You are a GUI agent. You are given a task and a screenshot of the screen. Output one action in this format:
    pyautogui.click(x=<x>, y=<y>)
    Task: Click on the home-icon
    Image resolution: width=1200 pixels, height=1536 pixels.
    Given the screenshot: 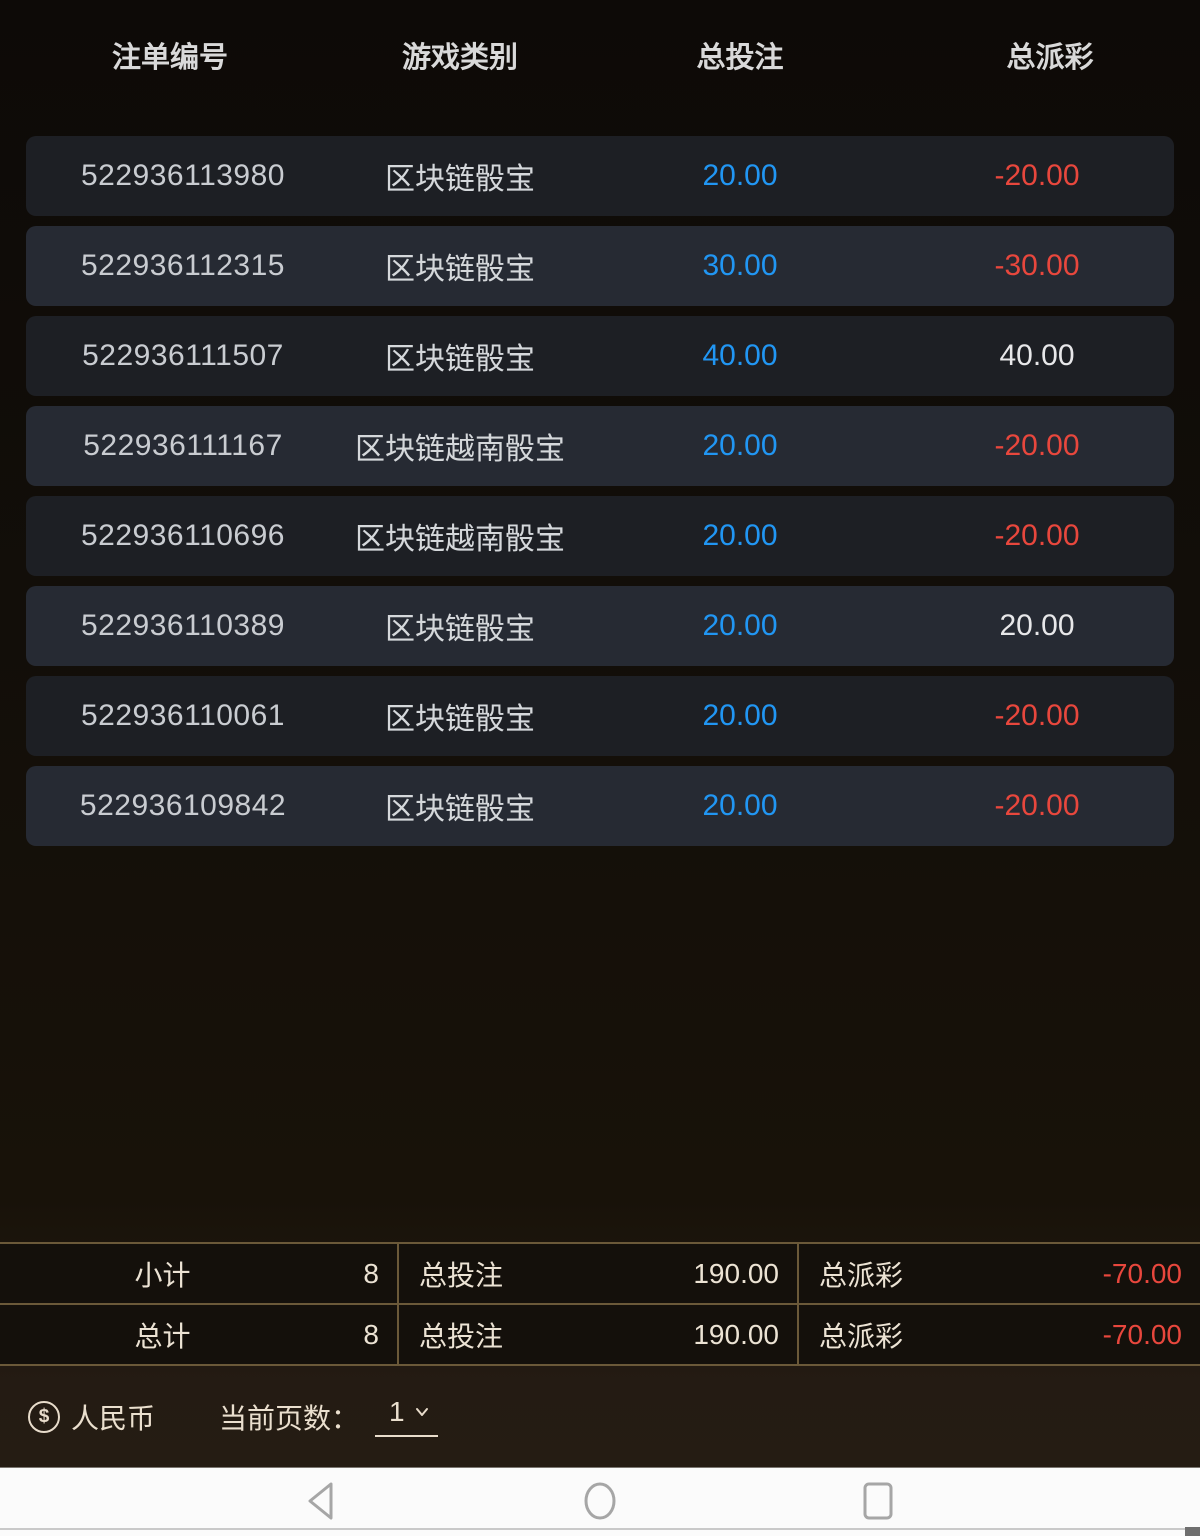 What is the action you would take?
    pyautogui.click(x=600, y=1501)
    